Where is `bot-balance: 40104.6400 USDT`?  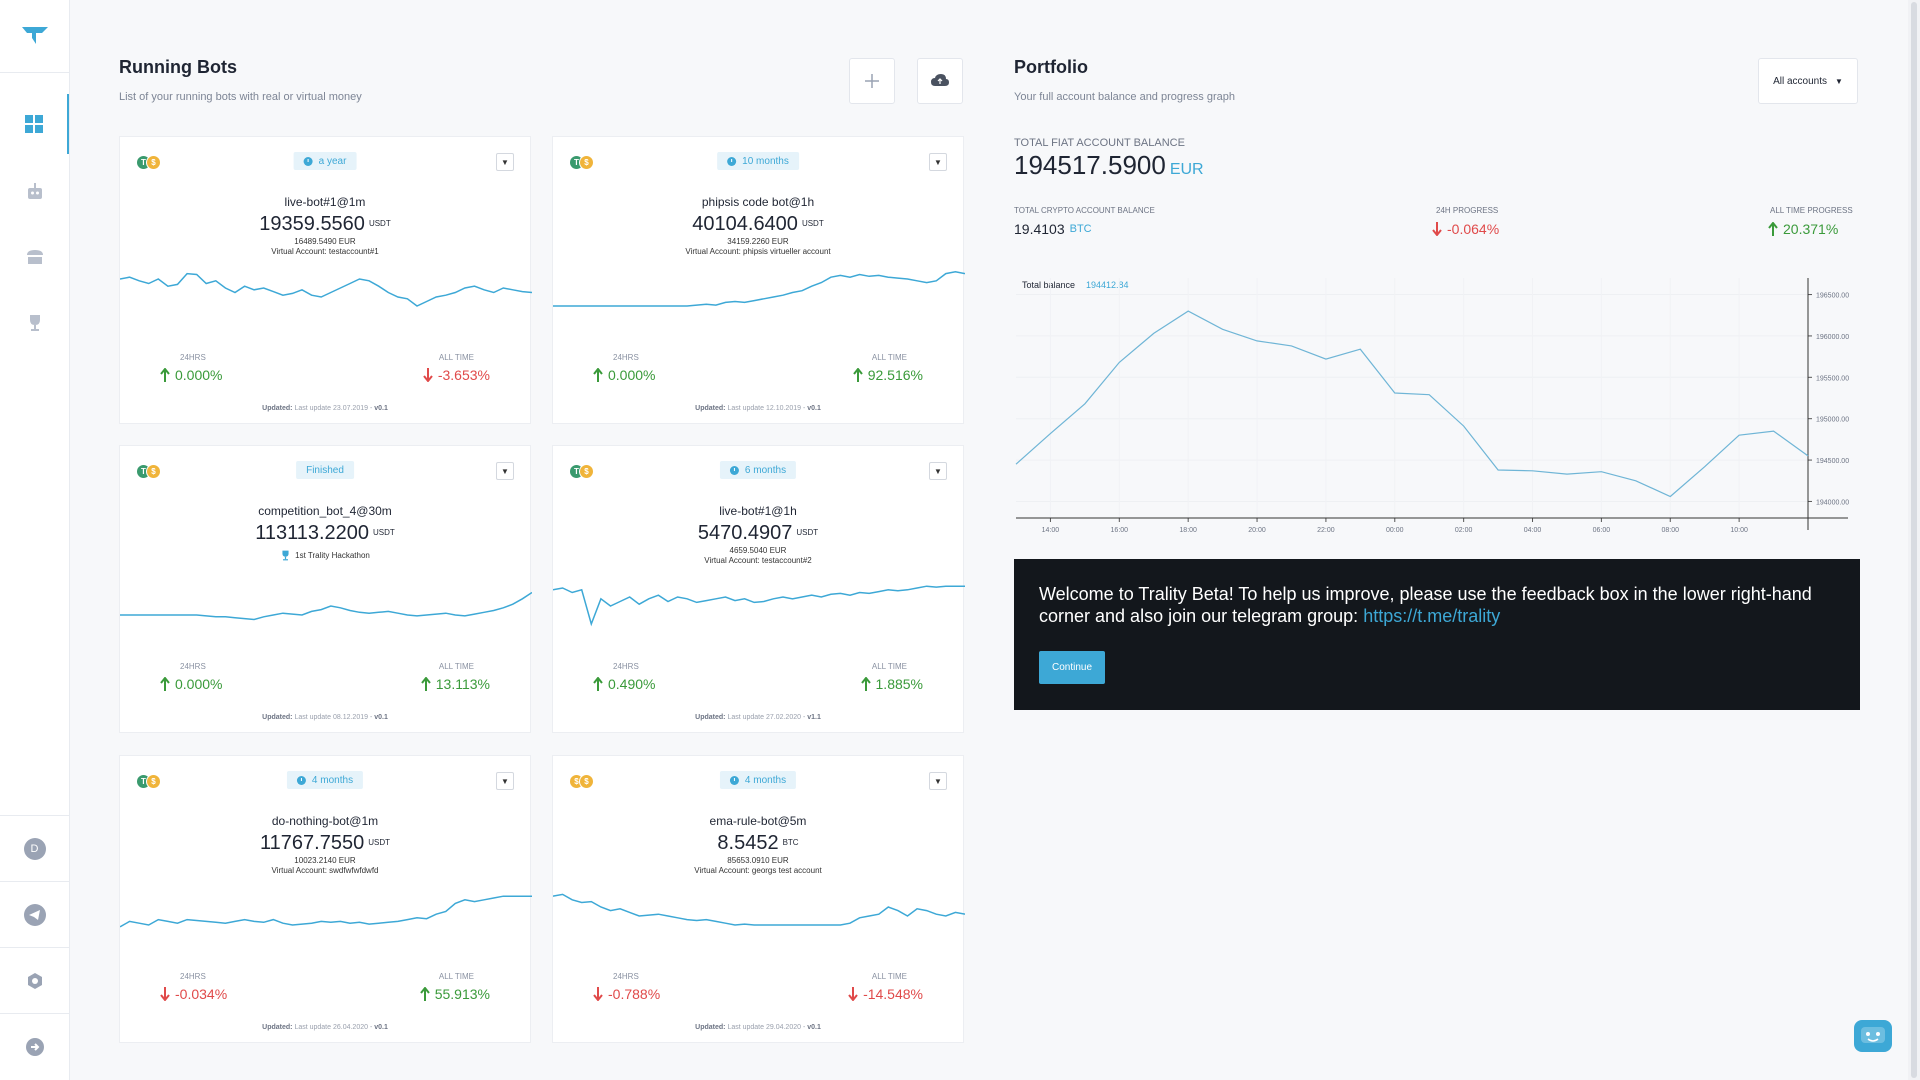
bot-balance: 40104.6400 USDT is located at coordinates (758, 224).